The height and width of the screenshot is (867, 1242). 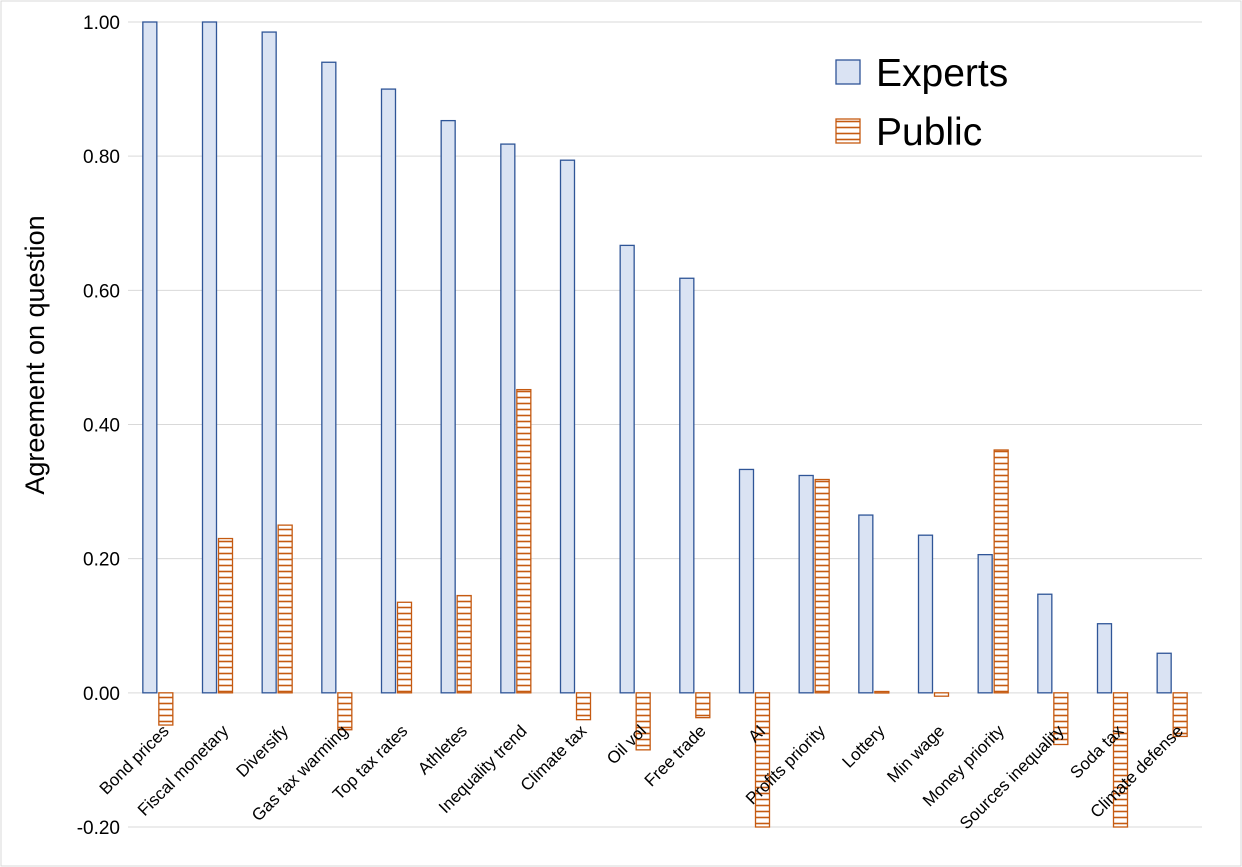 I want to click on legend-swatch-public, so click(x=848, y=131).